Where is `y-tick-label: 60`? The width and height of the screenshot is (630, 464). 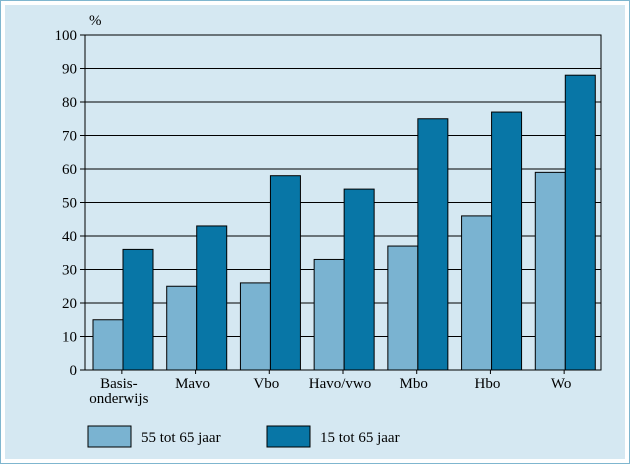
y-tick-label: 60 is located at coordinates (69, 170).